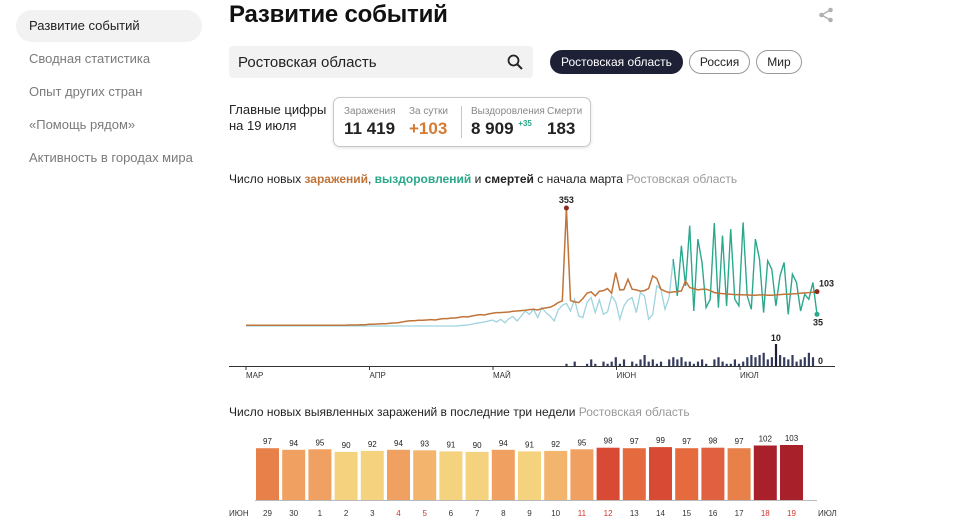 This screenshot has width=960, height=526. What do you see at coordinates (686, 513) in the screenshot?
I see `x-axis-day-label: 15` at bounding box center [686, 513].